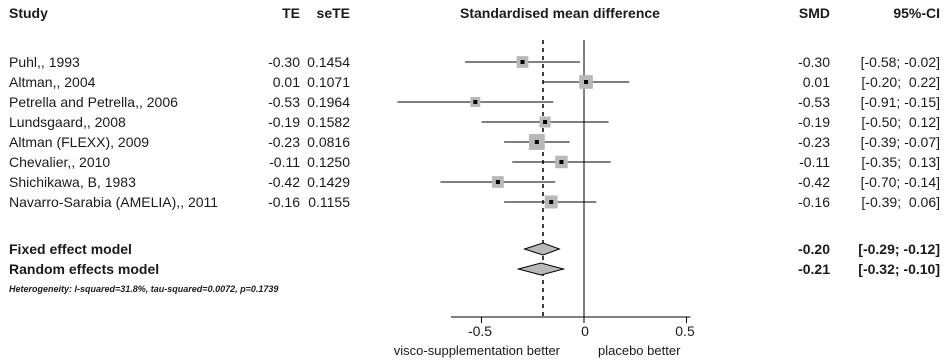 The height and width of the screenshot is (360, 950). What do you see at coordinates (84, 269) in the screenshot?
I see `model-name: Random effects model` at bounding box center [84, 269].